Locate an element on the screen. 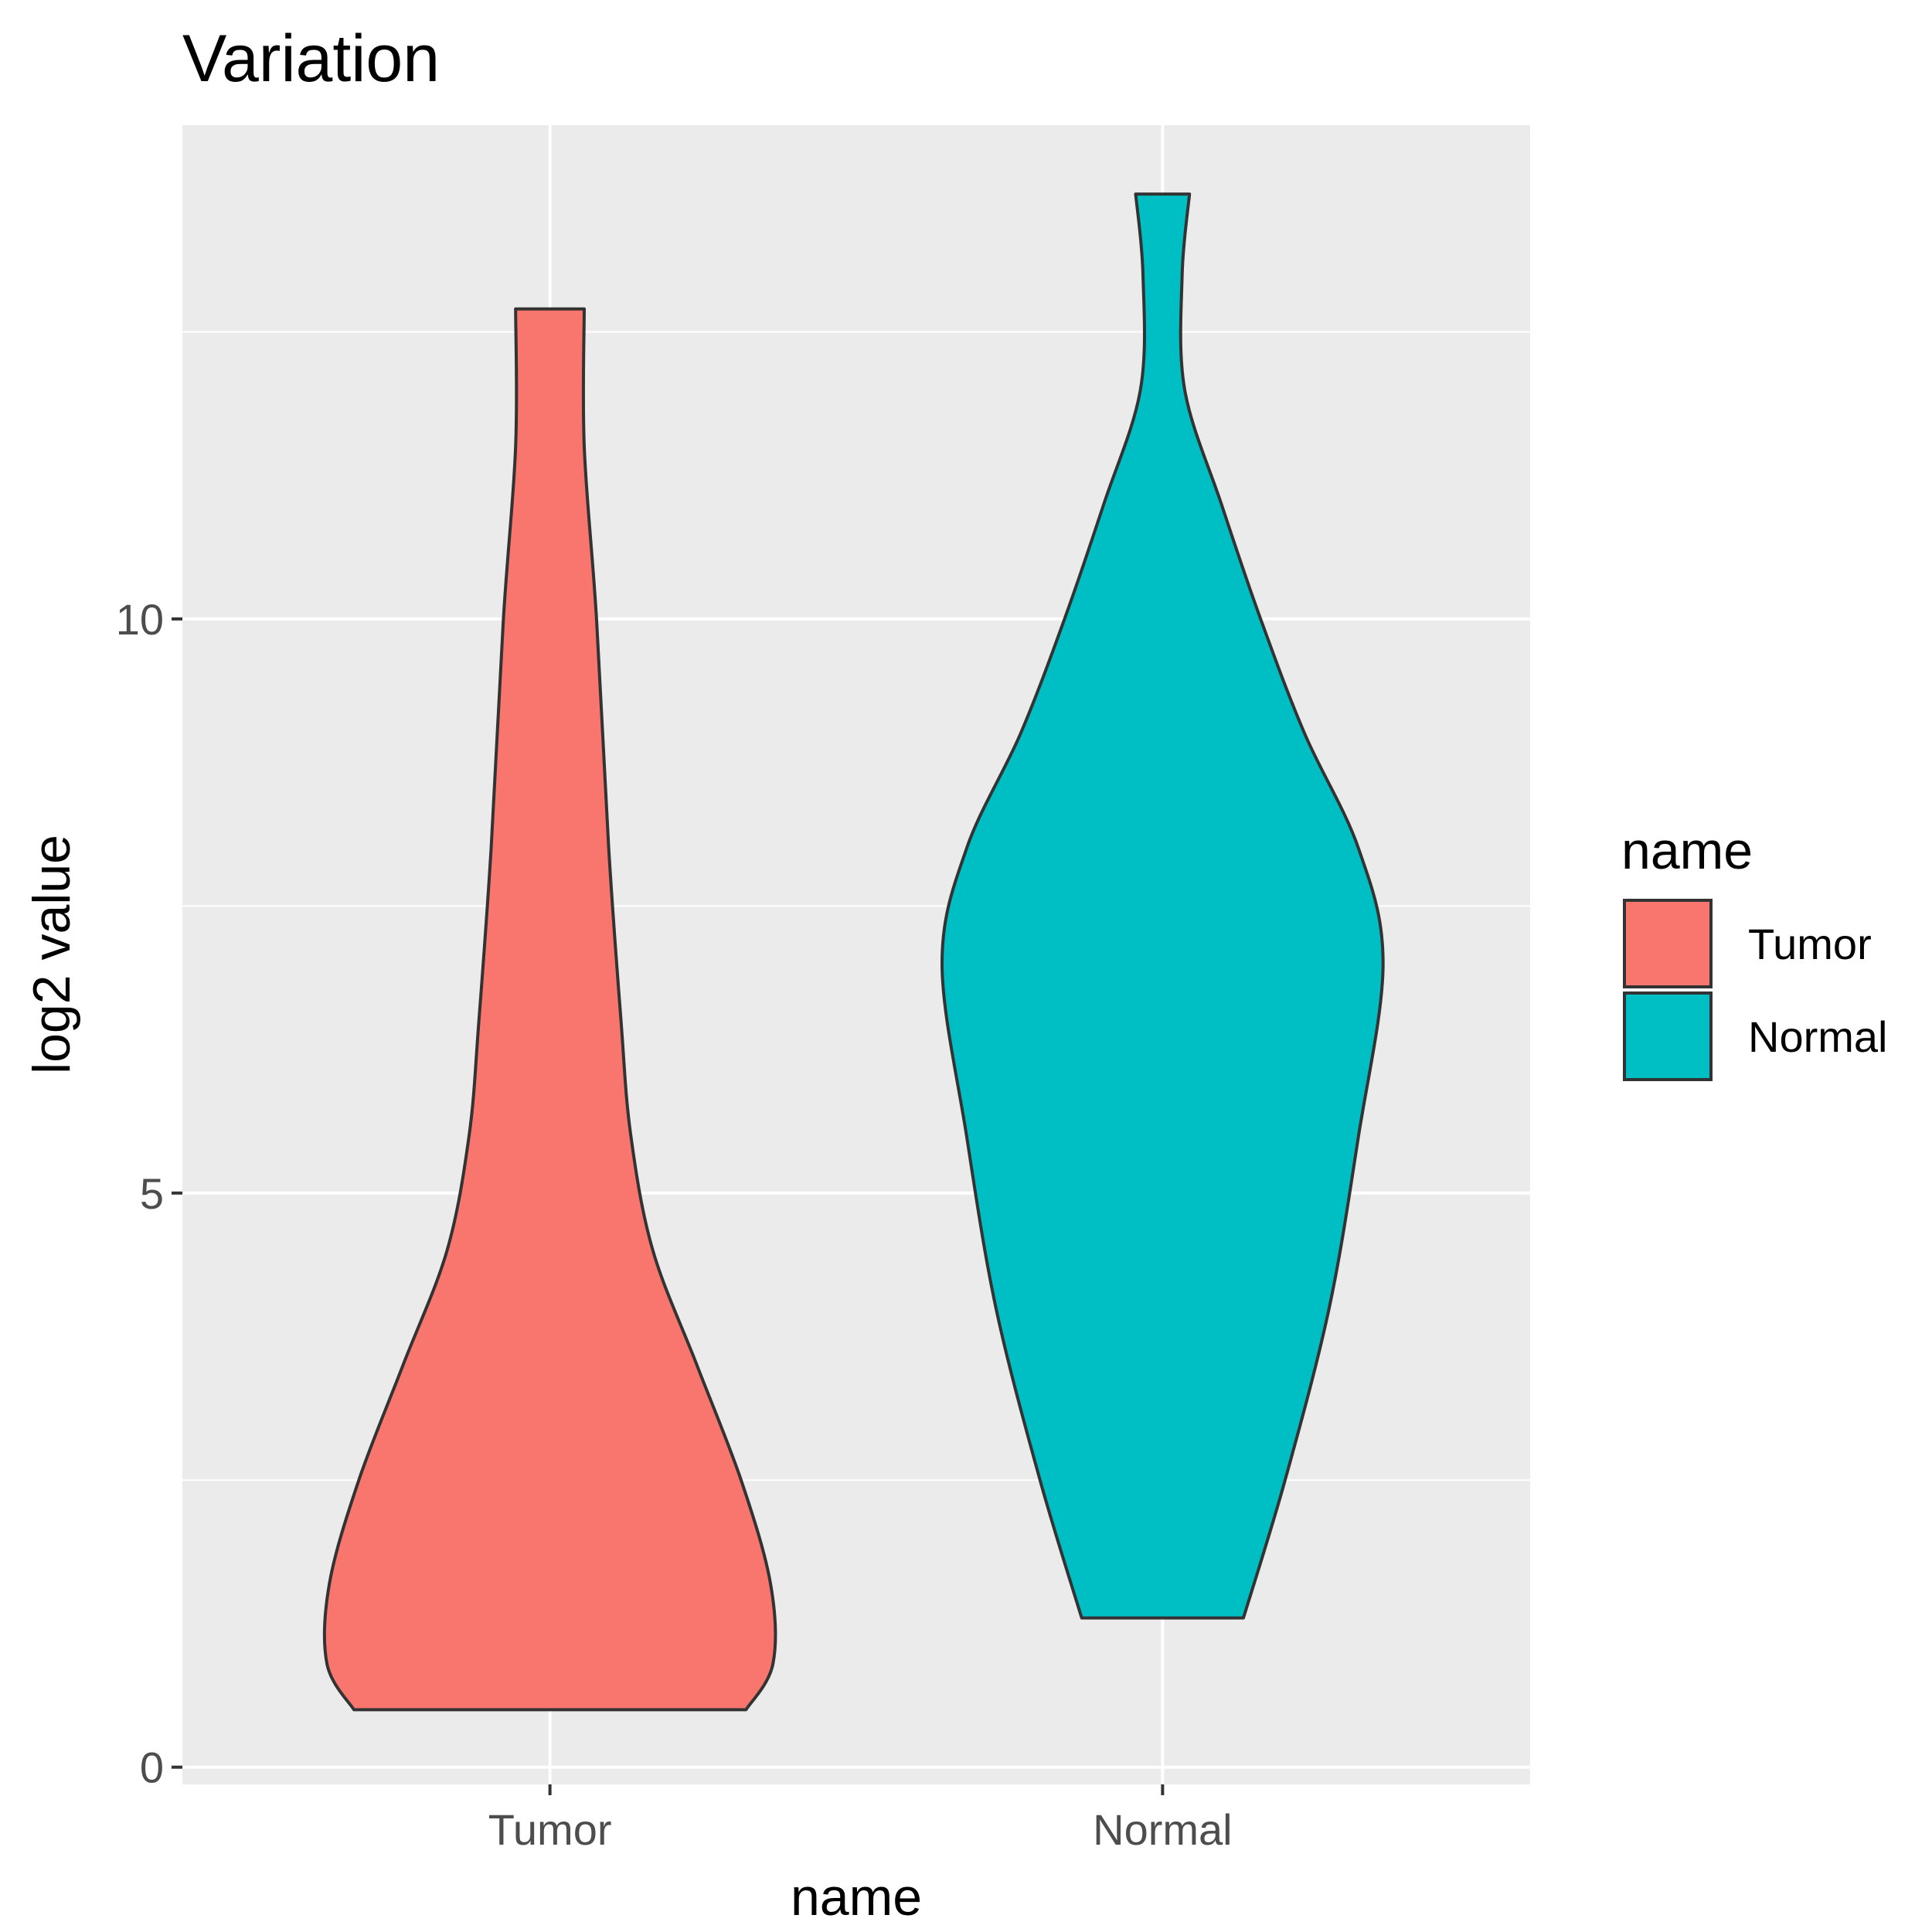  legend-title: name is located at coordinates (1687, 850).